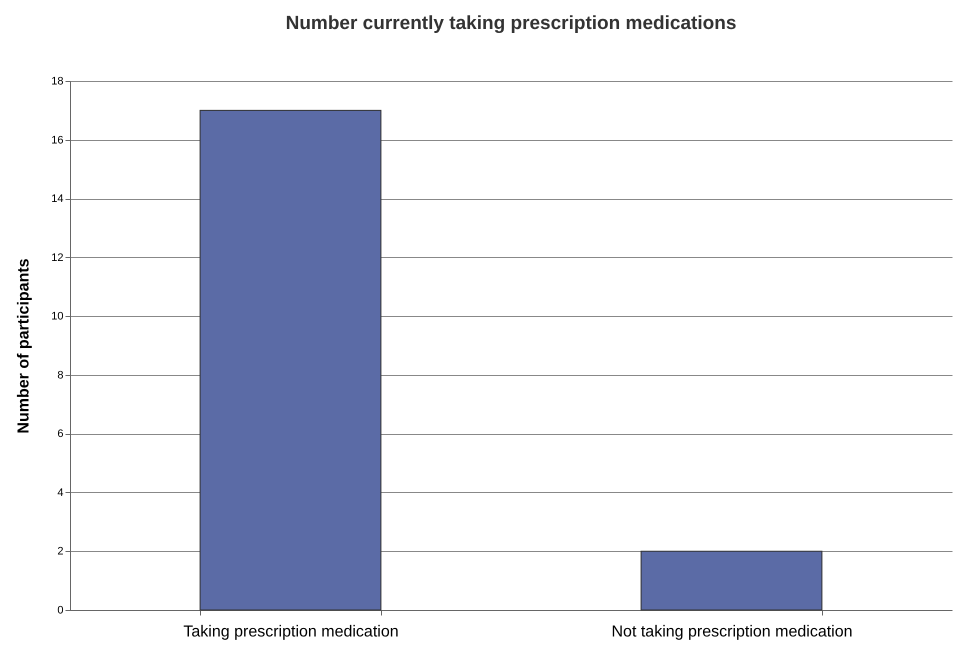  Describe the element at coordinates (291, 632) in the screenshot. I see `x-tick-label: Taking prescription medication` at that location.